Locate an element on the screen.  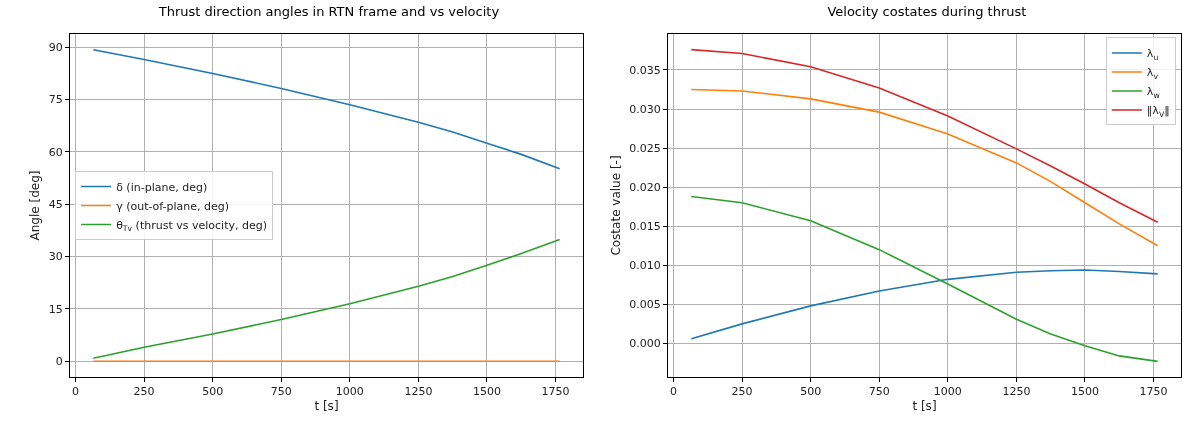
legend-label: δ (in-plane, deg) is located at coordinates (162, 187).